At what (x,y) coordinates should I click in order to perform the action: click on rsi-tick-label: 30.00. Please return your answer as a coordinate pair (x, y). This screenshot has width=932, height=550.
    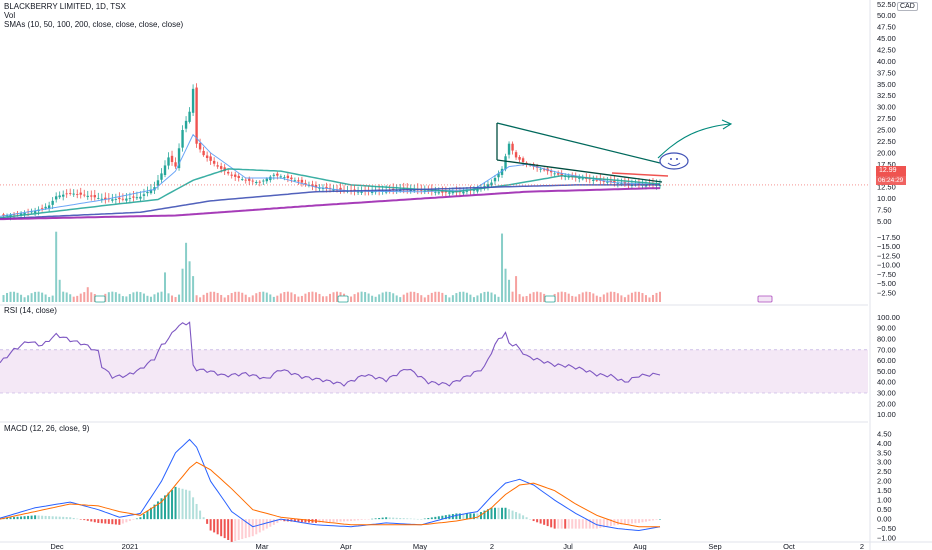
    Looking at the image, I should click on (886, 393).